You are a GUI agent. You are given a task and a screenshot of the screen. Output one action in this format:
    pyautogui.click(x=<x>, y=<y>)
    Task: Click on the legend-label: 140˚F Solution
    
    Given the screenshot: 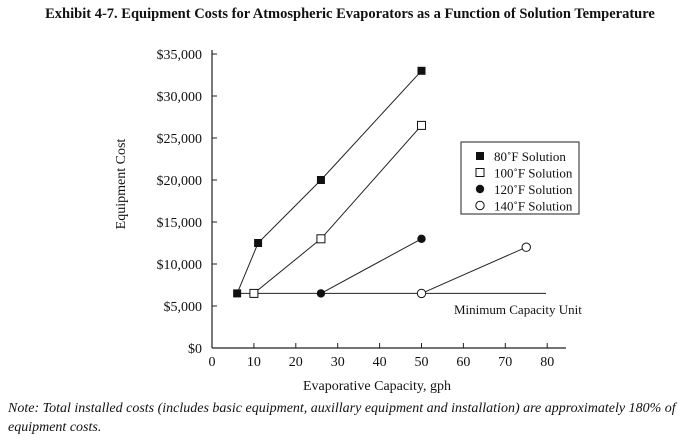 What is the action you would take?
    pyautogui.click(x=533, y=206)
    